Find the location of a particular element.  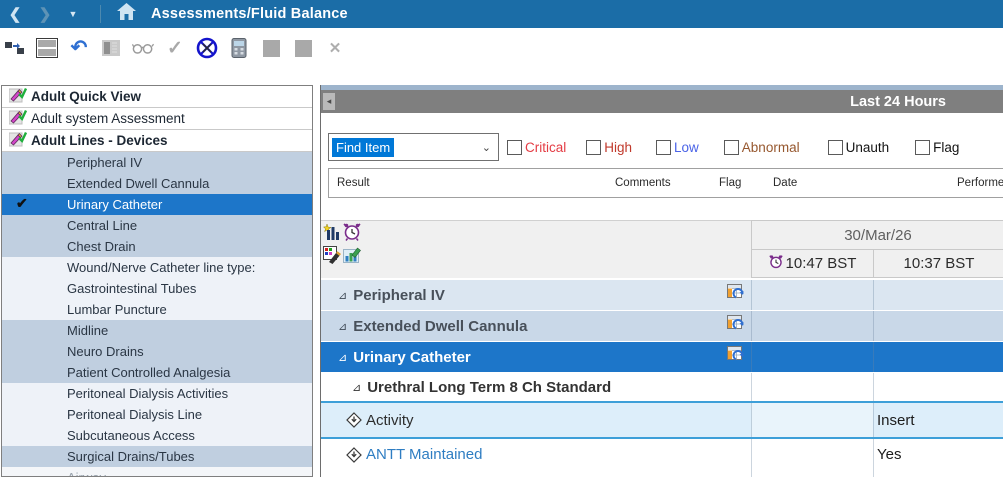

sidebar-item-chest-drain: Chest Drain is located at coordinates (157, 246).